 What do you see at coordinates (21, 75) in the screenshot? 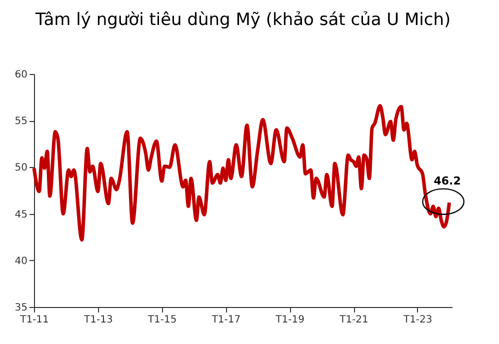
I see `y-tick-label: 60` at bounding box center [21, 75].